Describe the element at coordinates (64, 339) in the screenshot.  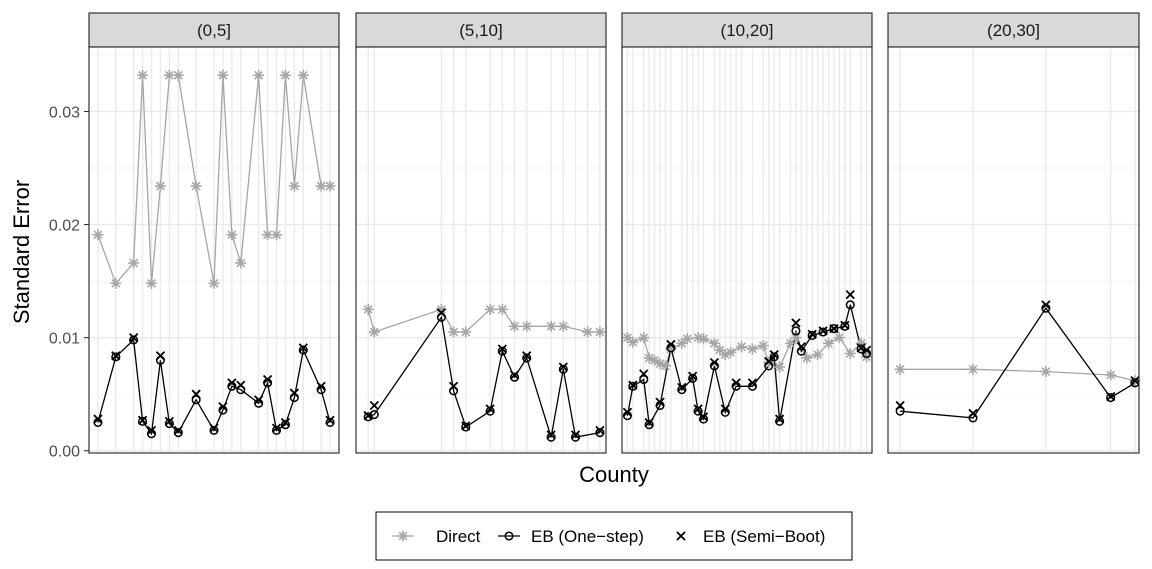
I see `y-tick-label: 0.01` at that location.